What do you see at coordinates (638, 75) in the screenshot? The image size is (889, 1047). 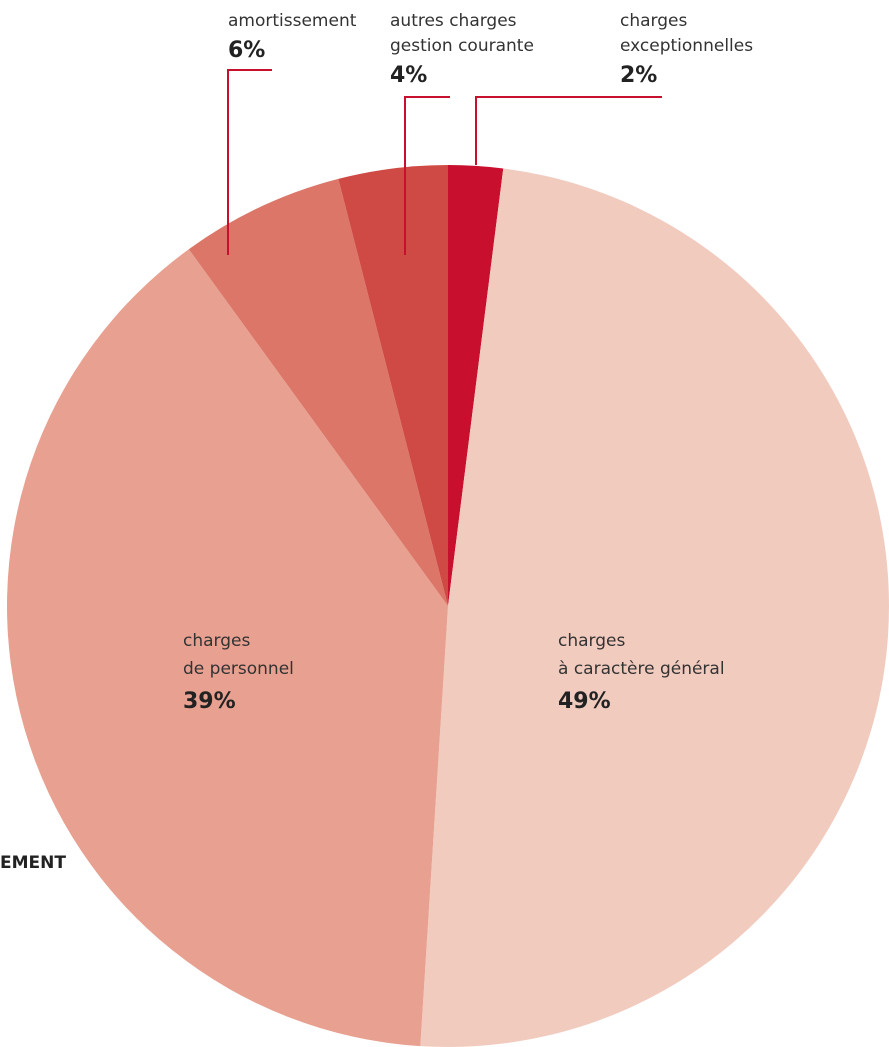 I see `slice-value-label: 2%` at bounding box center [638, 75].